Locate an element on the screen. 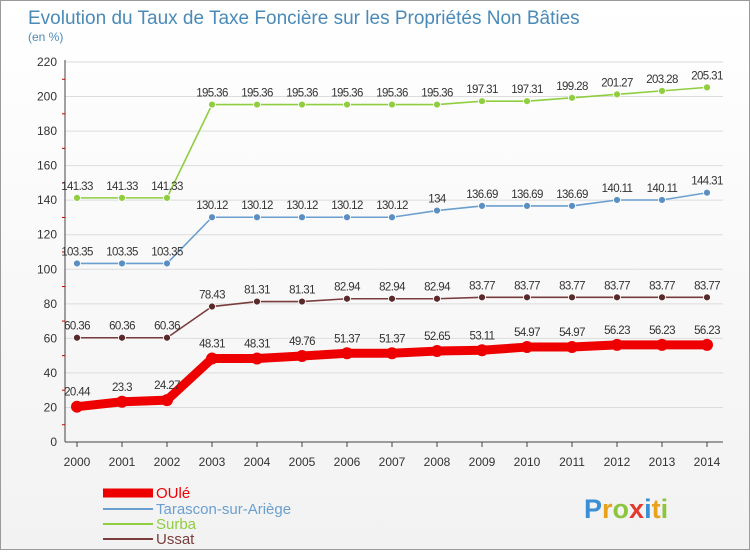 The image size is (750, 556). logo-letter: i is located at coordinates (665, 509).